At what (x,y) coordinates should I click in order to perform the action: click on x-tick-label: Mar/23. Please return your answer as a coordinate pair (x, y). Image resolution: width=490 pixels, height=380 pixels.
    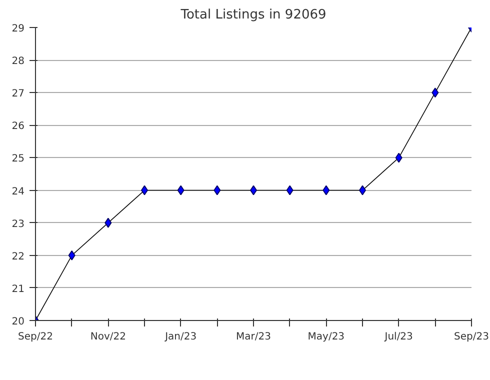
    Looking at the image, I should click on (253, 337).